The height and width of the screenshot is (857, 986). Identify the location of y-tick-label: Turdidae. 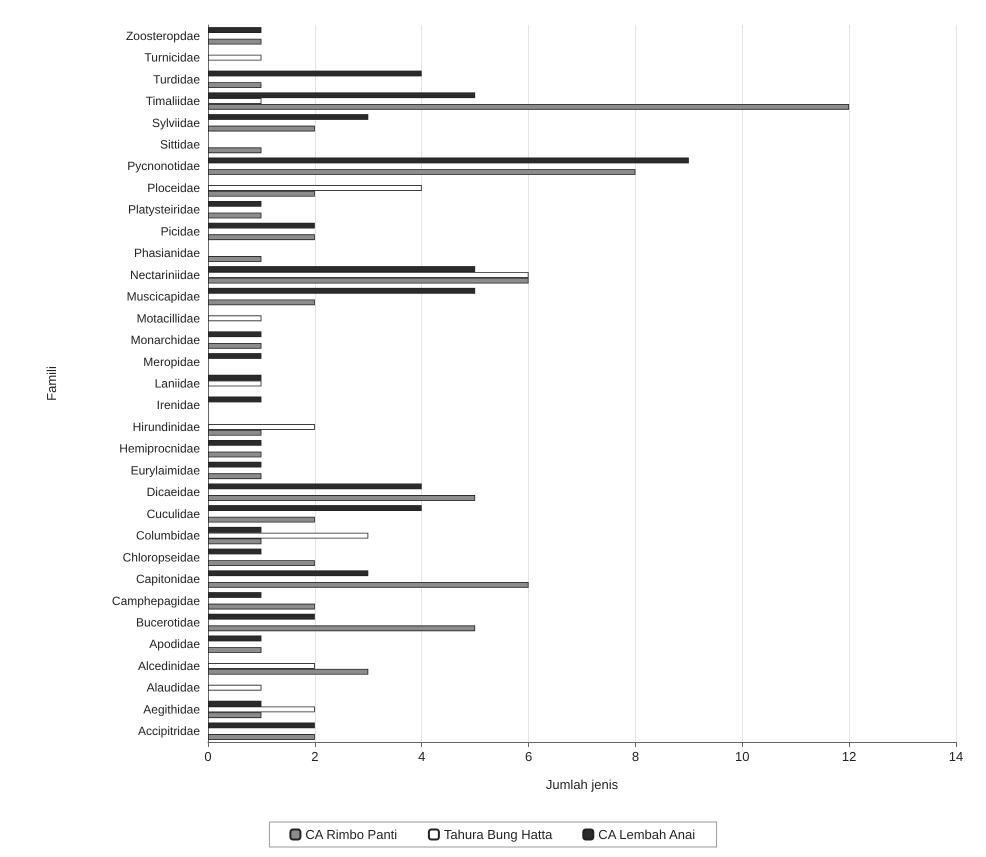
(176, 79).